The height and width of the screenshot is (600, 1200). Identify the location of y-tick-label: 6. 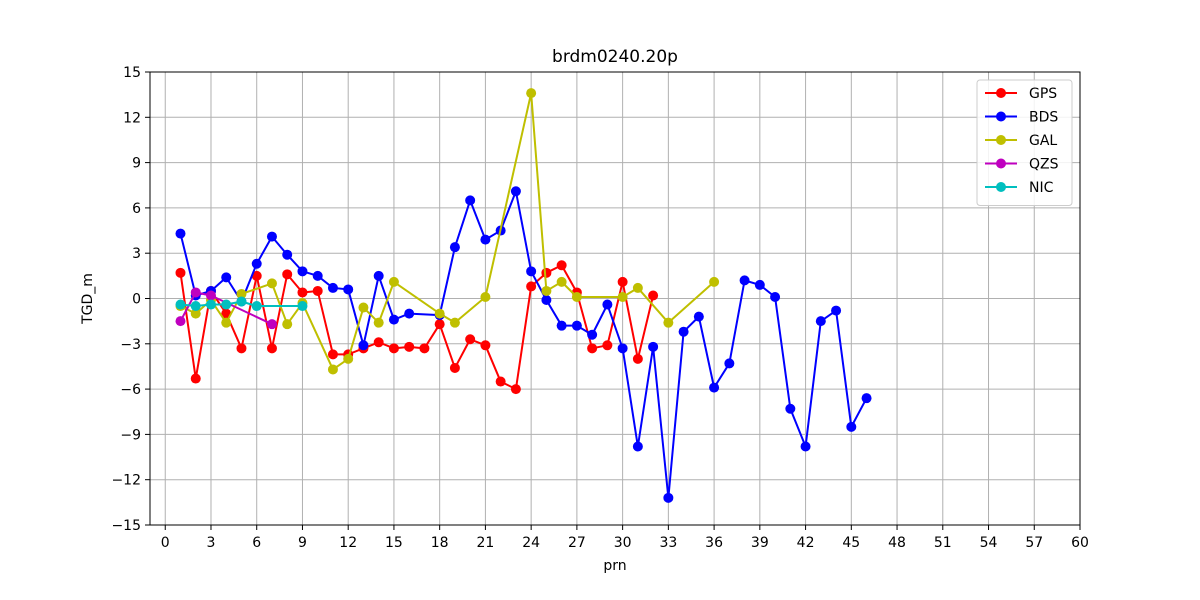
(136, 209).